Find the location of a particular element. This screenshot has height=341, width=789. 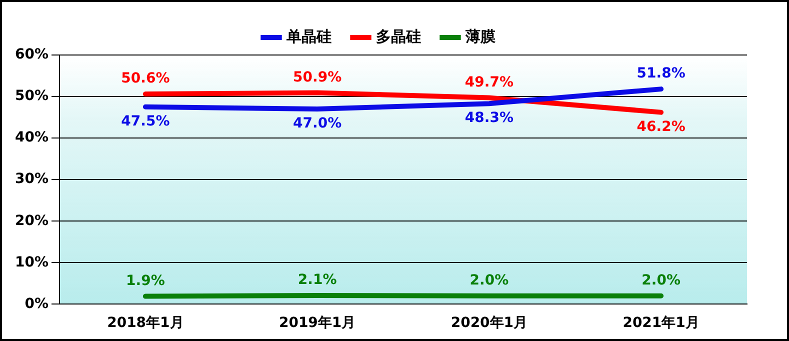

data-label: 49.7% is located at coordinates (489, 82).